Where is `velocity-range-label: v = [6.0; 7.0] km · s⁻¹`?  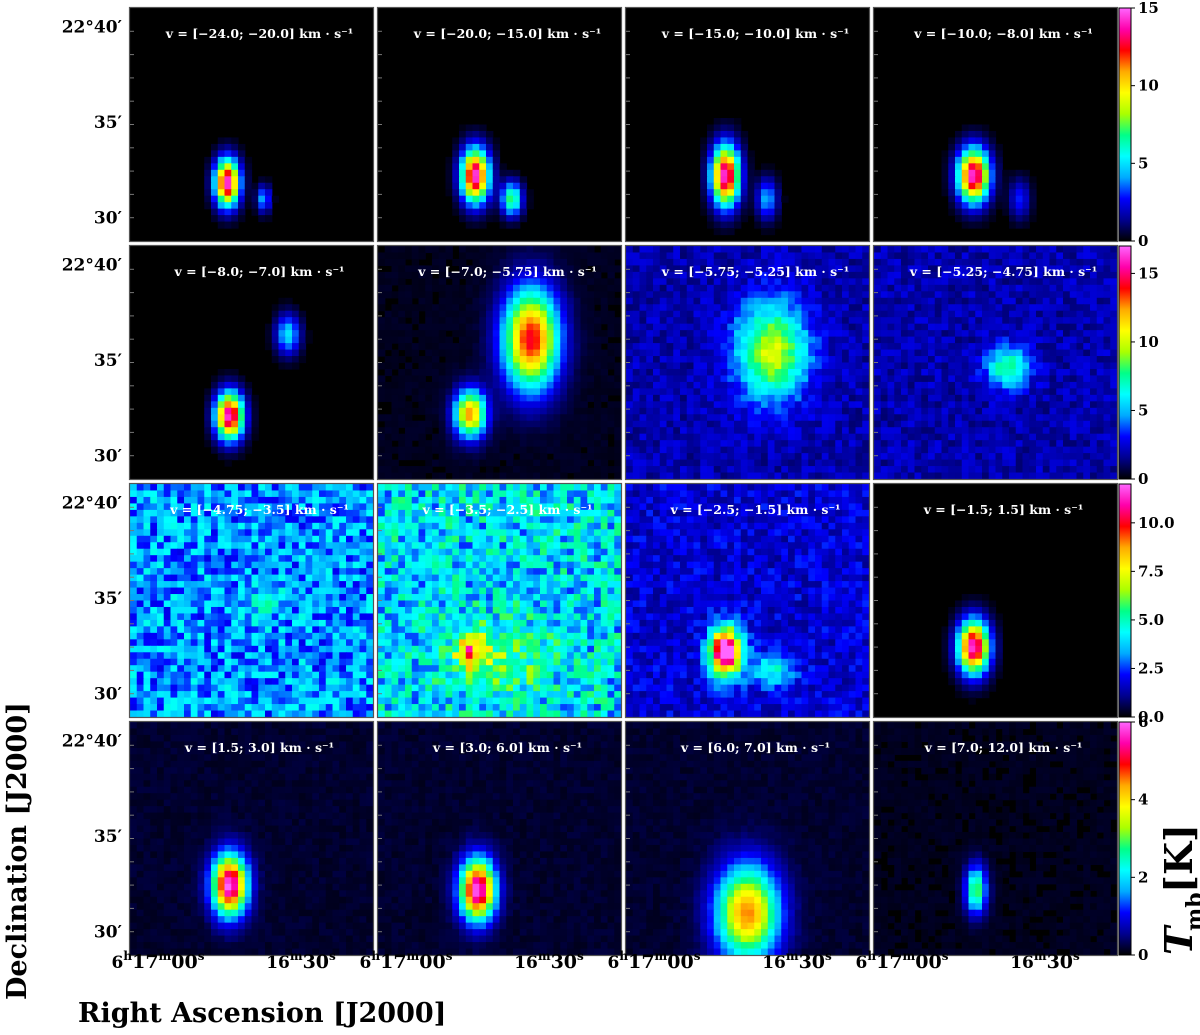
velocity-range-label: v = [6.0; 7.0] km · s⁻¹ is located at coordinates (755, 747).